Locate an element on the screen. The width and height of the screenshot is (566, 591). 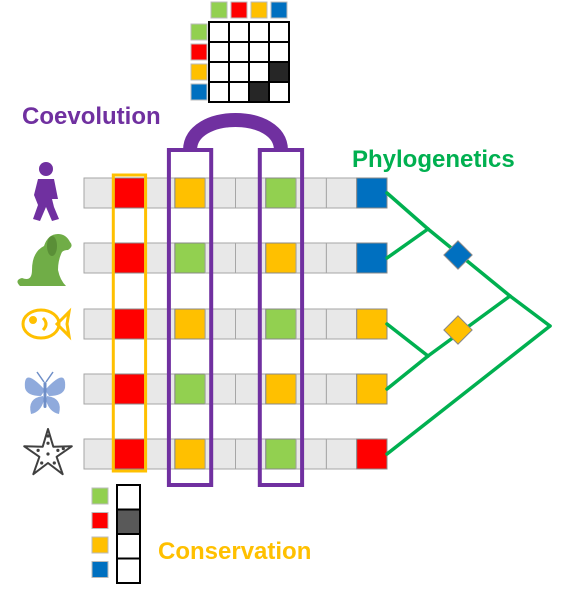
species-icons is located at coordinates (45, 319).